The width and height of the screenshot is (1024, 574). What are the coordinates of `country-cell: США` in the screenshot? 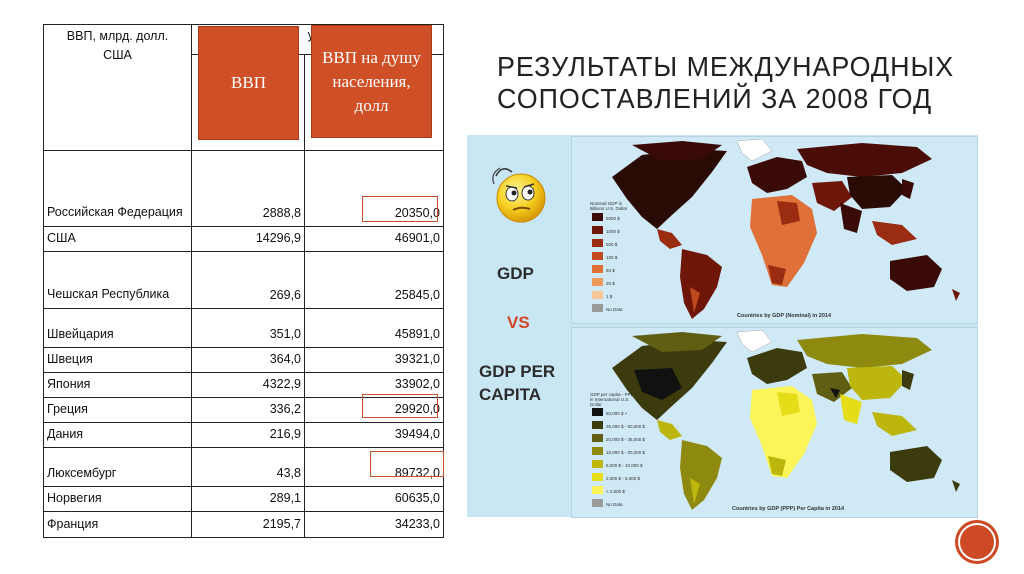 It's located at (117, 239).